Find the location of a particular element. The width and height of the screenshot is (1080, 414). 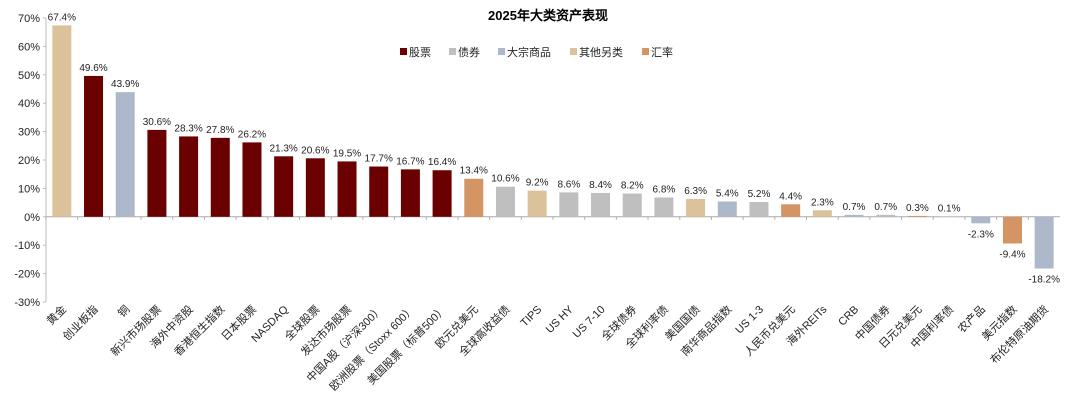

x-tick-label: TIPS is located at coordinates (532, 317).